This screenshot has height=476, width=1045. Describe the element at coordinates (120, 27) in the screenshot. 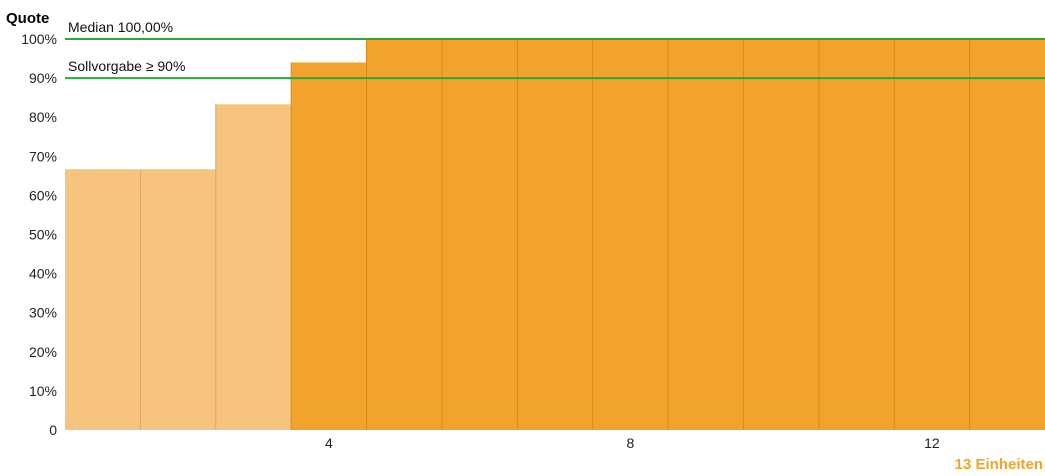

I see `median-label: Median 100,00%` at that location.